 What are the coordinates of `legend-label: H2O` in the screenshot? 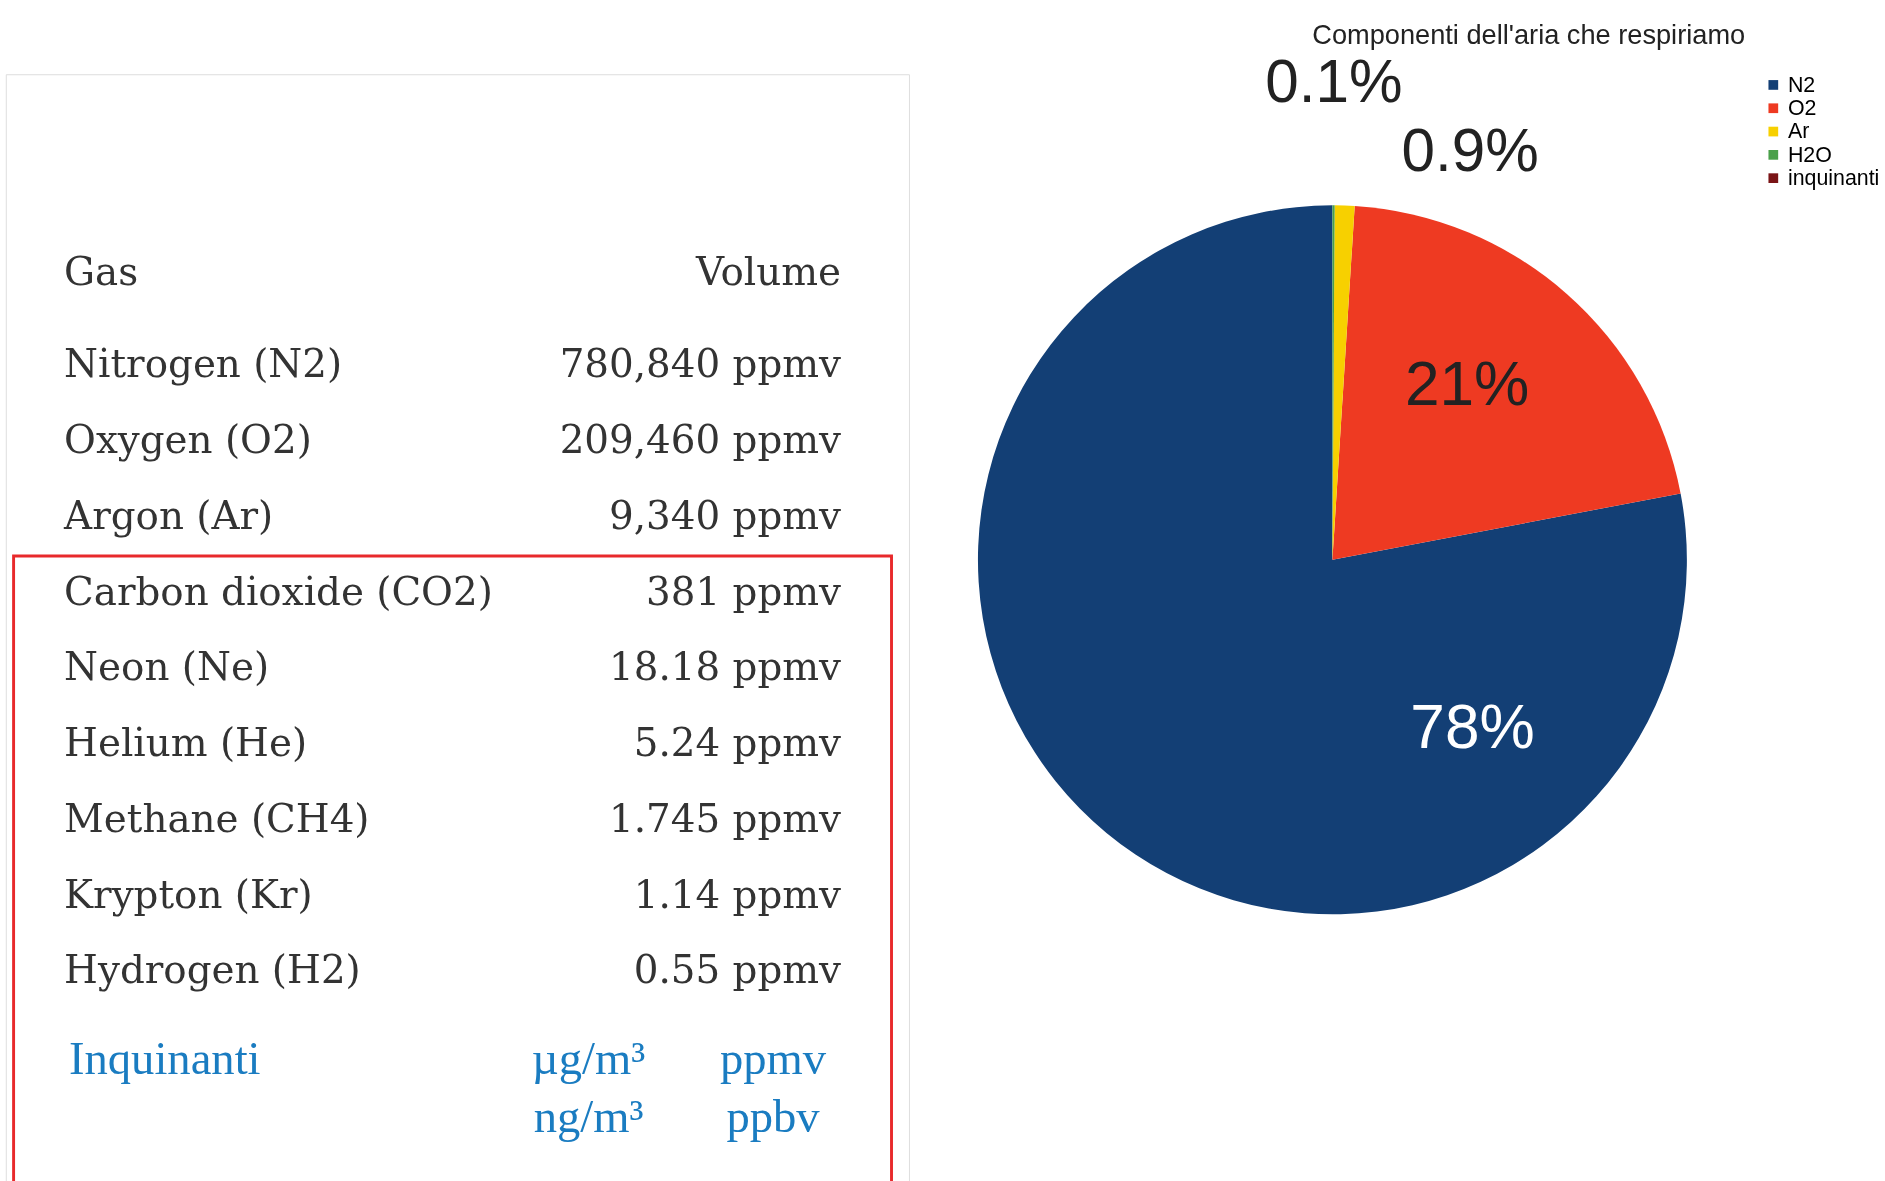 It's located at (1809, 154).